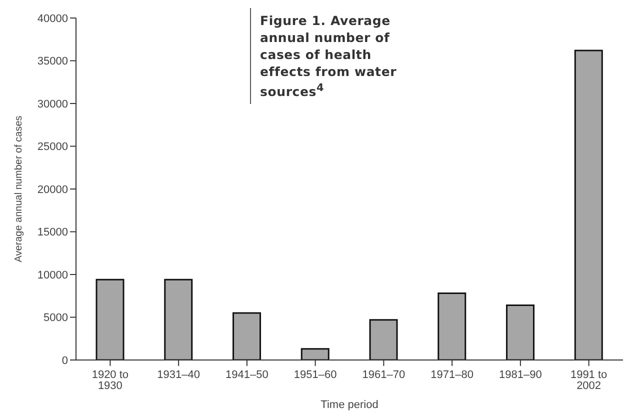  What do you see at coordinates (52, 190) in the screenshot?
I see `y-tick-label: 20000` at bounding box center [52, 190].